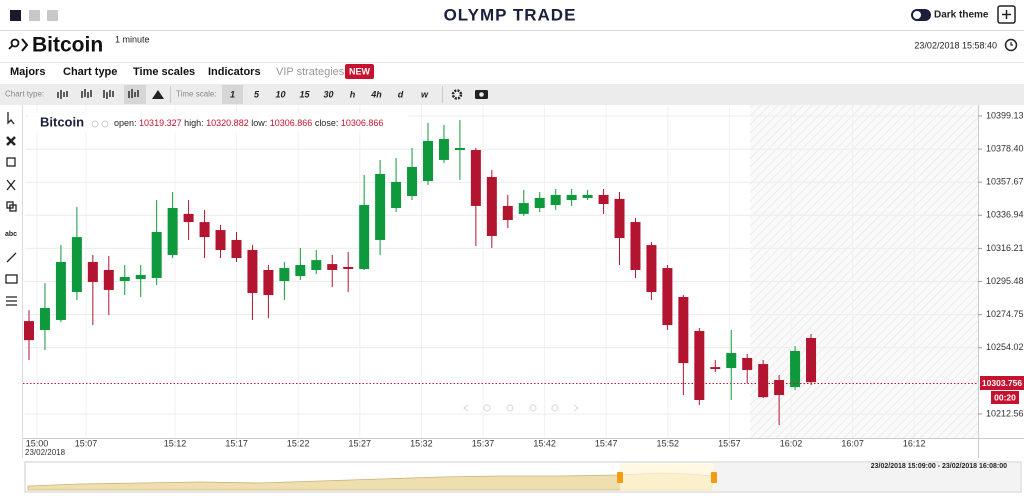 Image resolution: width=1024 pixels, height=496 pixels. Describe the element at coordinates (401, 94) in the screenshot. I see `time-scale-button: d` at that location.